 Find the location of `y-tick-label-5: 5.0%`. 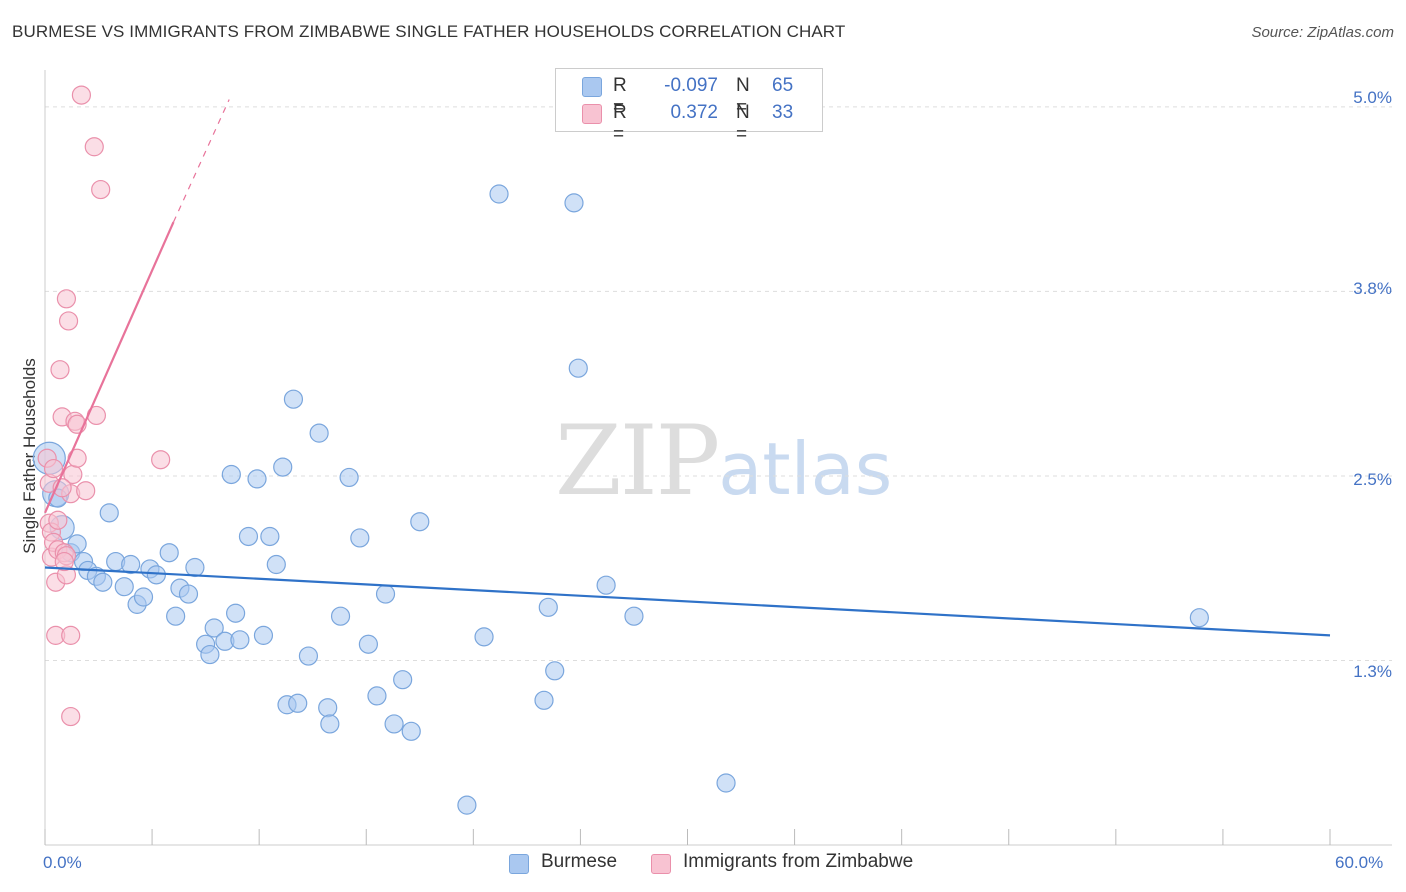

y-tick-label-5: 5.0% is located at coordinates (1372, 97).